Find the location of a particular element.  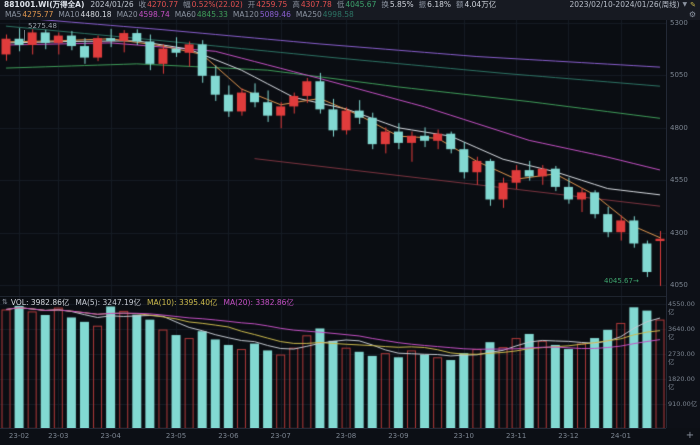

quote-field: 振 6.18% is located at coordinates (435, 5).